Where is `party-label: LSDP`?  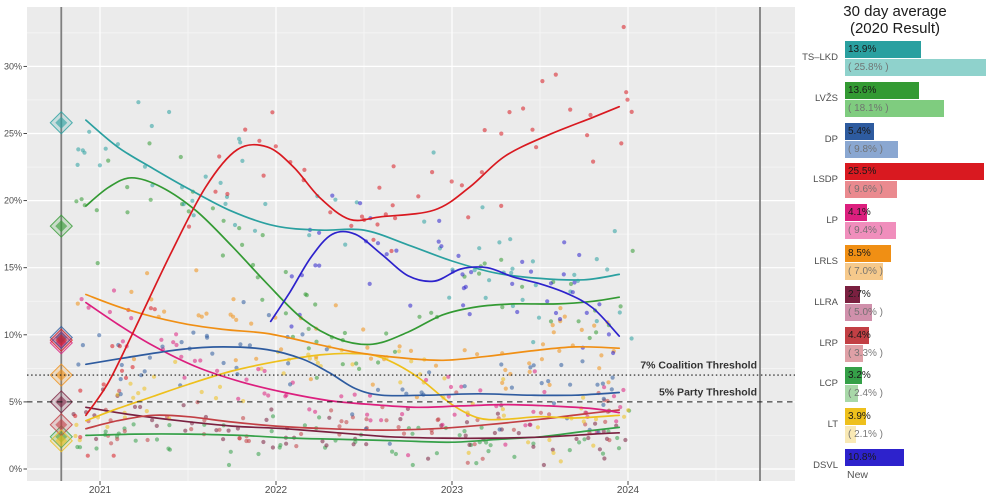
party-label: LSDP is located at coordinates (825, 180).